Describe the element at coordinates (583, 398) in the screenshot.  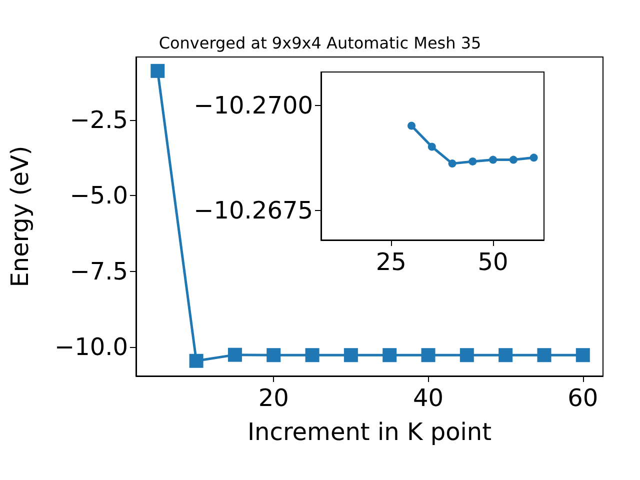
I see `x-tick-label: 60` at that location.